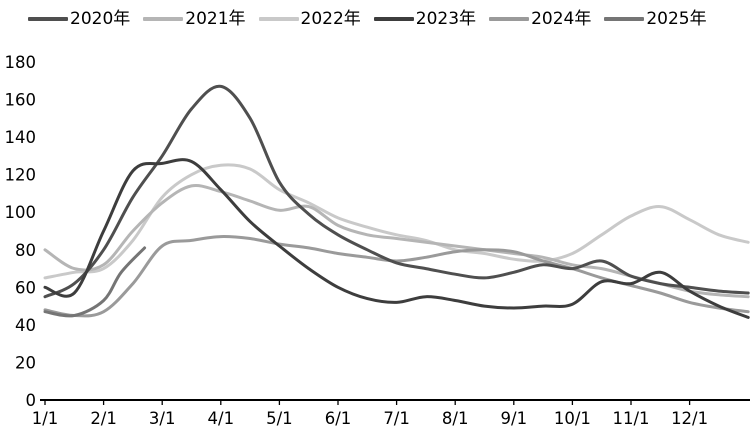 The image size is (752, 446). I want to click on x-axis-tick-label: 2/1, so click(103, 418).